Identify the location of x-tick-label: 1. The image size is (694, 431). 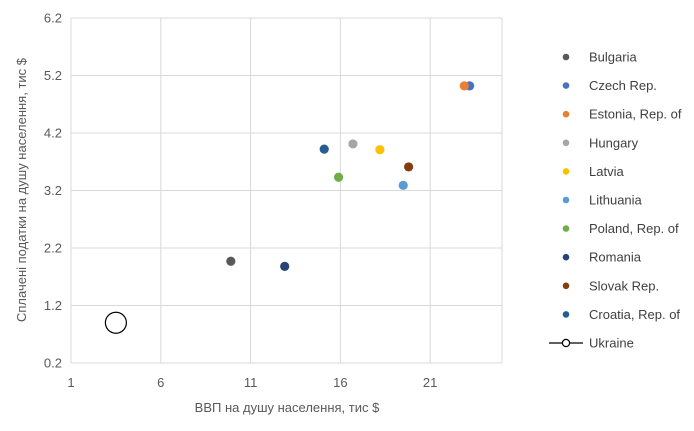
(70, 382).